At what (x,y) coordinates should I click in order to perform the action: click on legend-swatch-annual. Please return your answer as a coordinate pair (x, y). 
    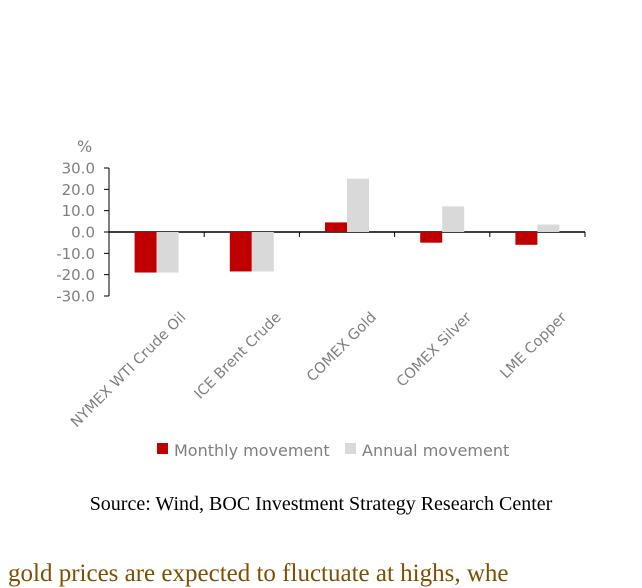
    Looking at the image, I should click on (350, 448).